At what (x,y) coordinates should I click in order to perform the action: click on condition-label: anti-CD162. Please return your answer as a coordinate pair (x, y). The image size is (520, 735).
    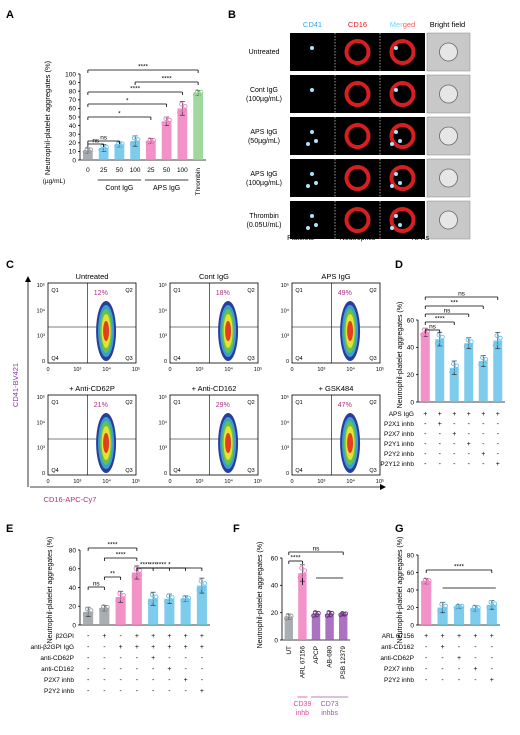
    Looking at the image, I should click on (397, 647).